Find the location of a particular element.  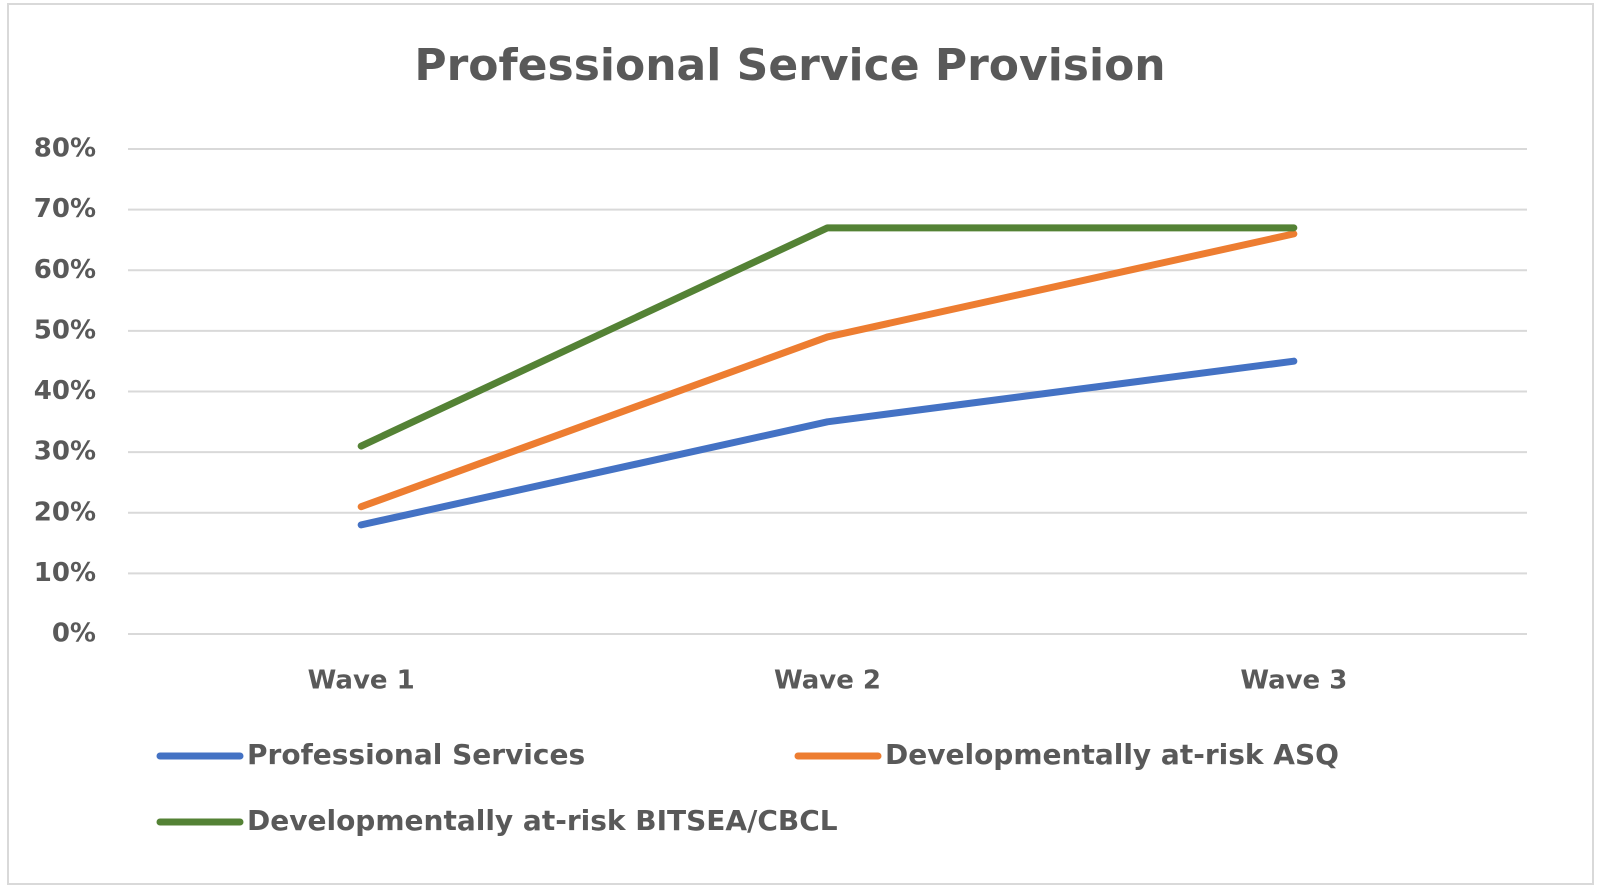

y-tick-label: 40% is located at coordinates (65, 391).